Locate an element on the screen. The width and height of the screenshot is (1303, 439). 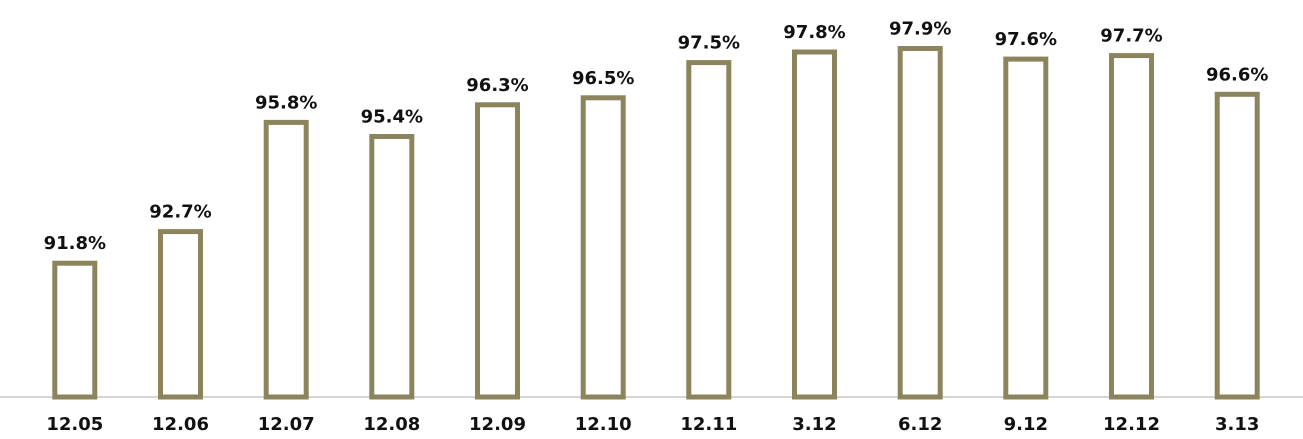
value-label-12.09: 96.3% is located at coordinates (497, 85).